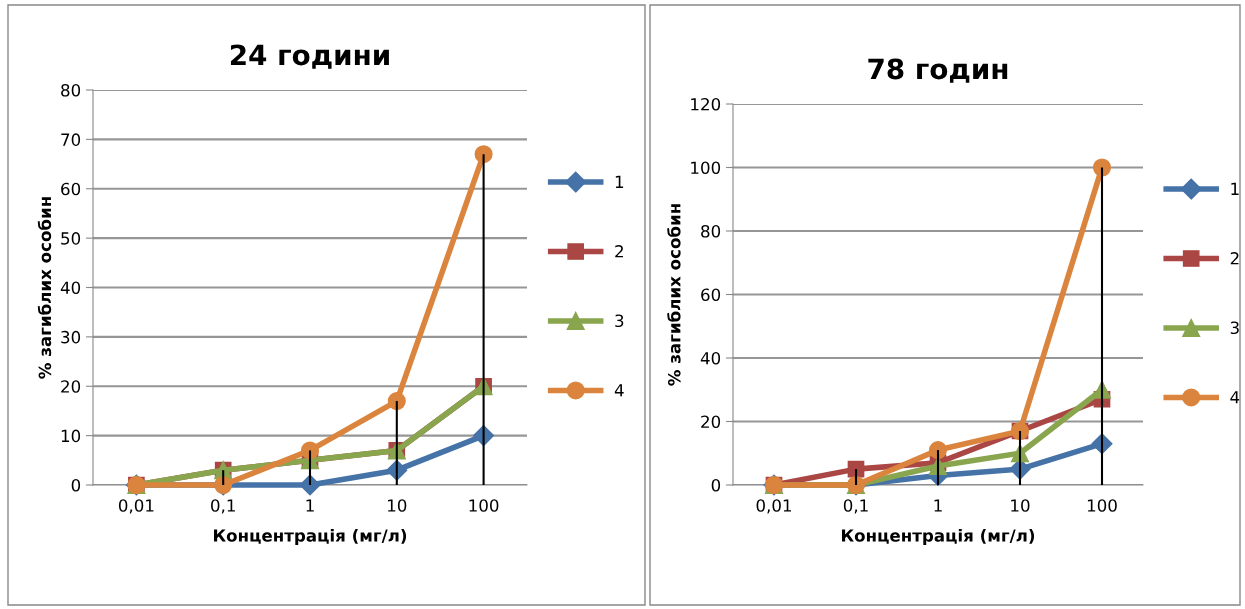  Describe the element at coordinates (706, 104) in the screenshot. I see `y-tick-label: 120` at that location.